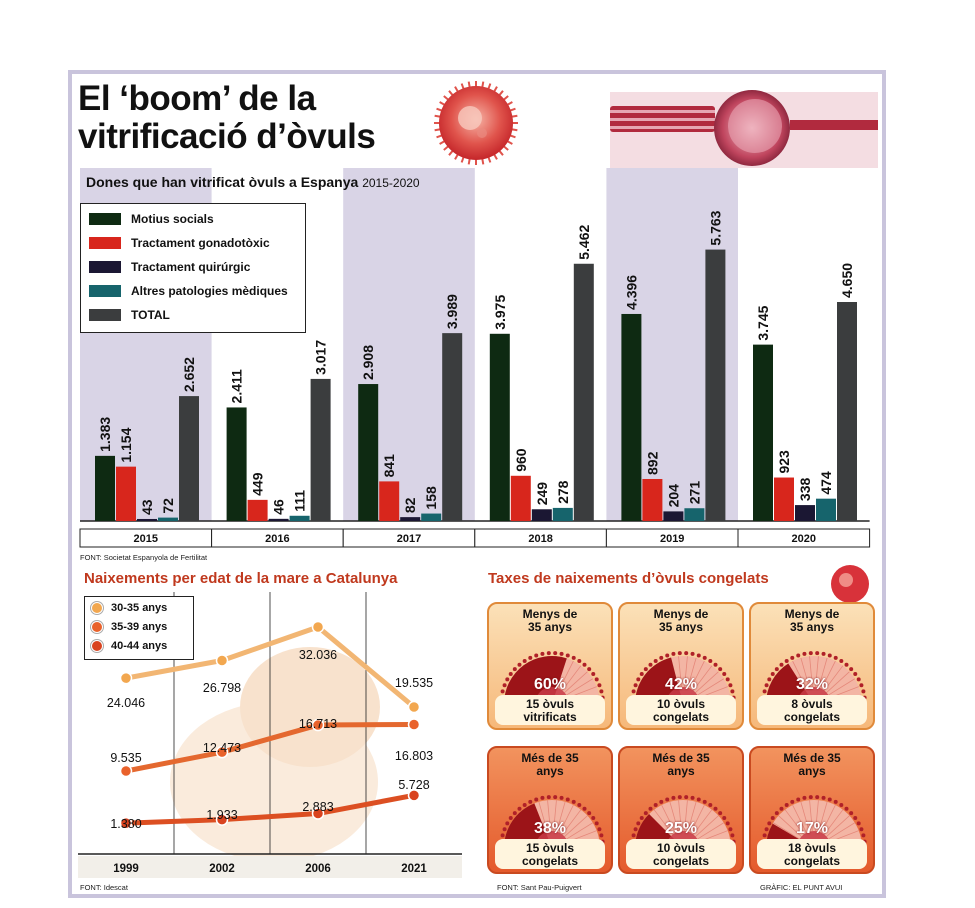 This screenshot has height=908, width=975. I want to click on bar-2016-s2, so click(278, 519).